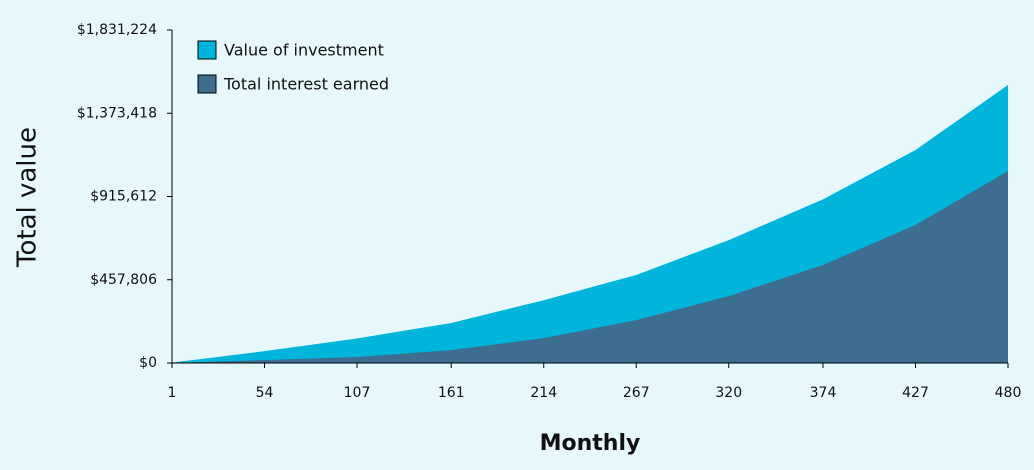  I want to click on x-tick-label: 214, so click(543, 393).